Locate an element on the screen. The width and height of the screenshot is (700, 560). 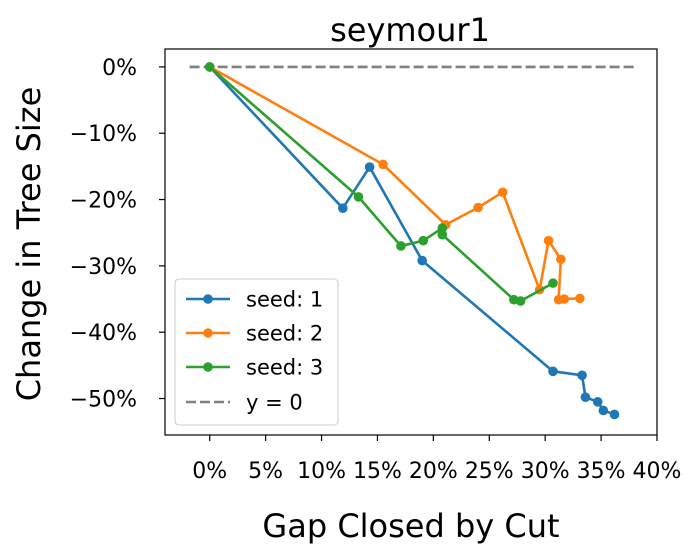
x-tick-label: 0% is located at coordinates (209, 471).